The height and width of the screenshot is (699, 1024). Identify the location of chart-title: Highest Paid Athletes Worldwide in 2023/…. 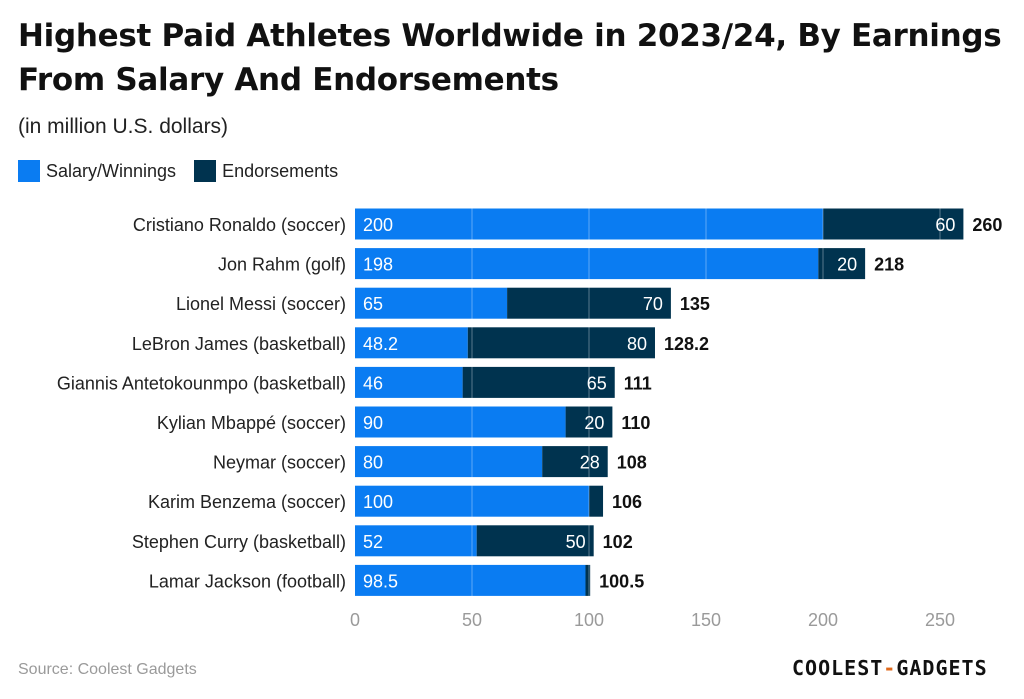
(510, 58).